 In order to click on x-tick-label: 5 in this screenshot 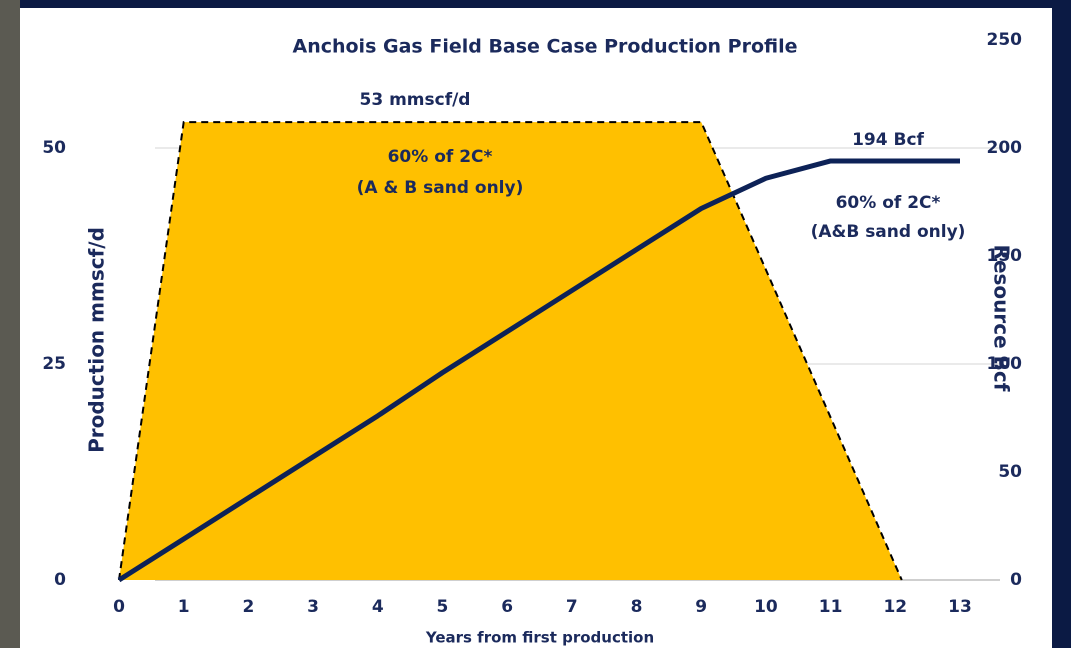, I will do `click(443, 607)`.